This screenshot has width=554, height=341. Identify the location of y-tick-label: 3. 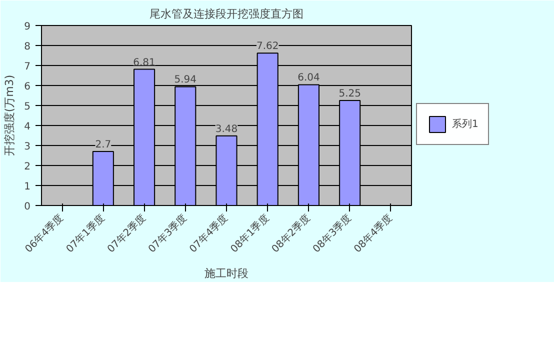
(27, 147).